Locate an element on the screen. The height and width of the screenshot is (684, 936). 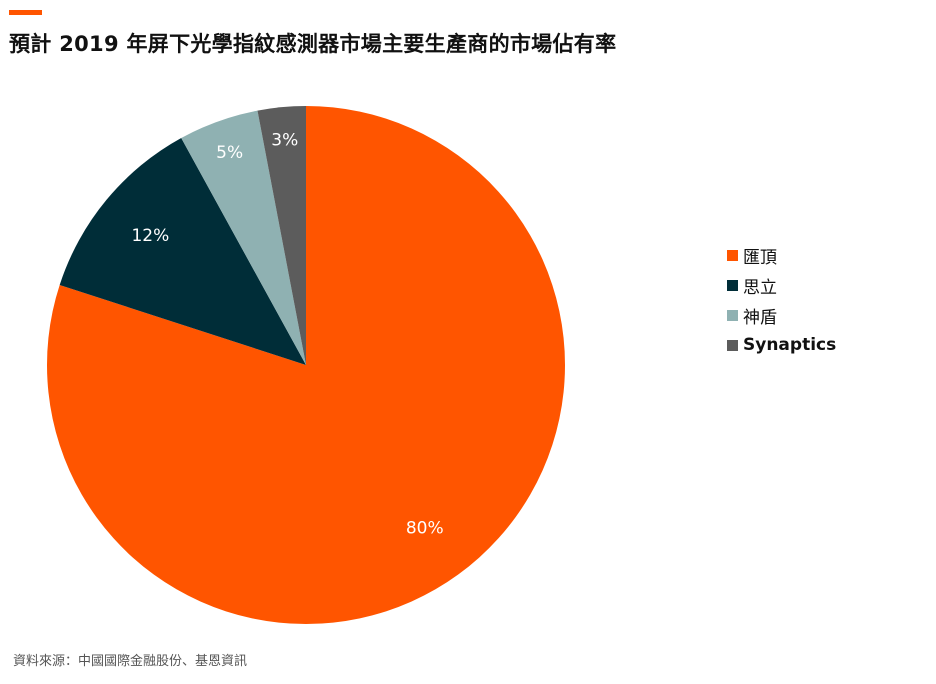
legend-item-sili: 思立 is located at coordinates (781, 285).